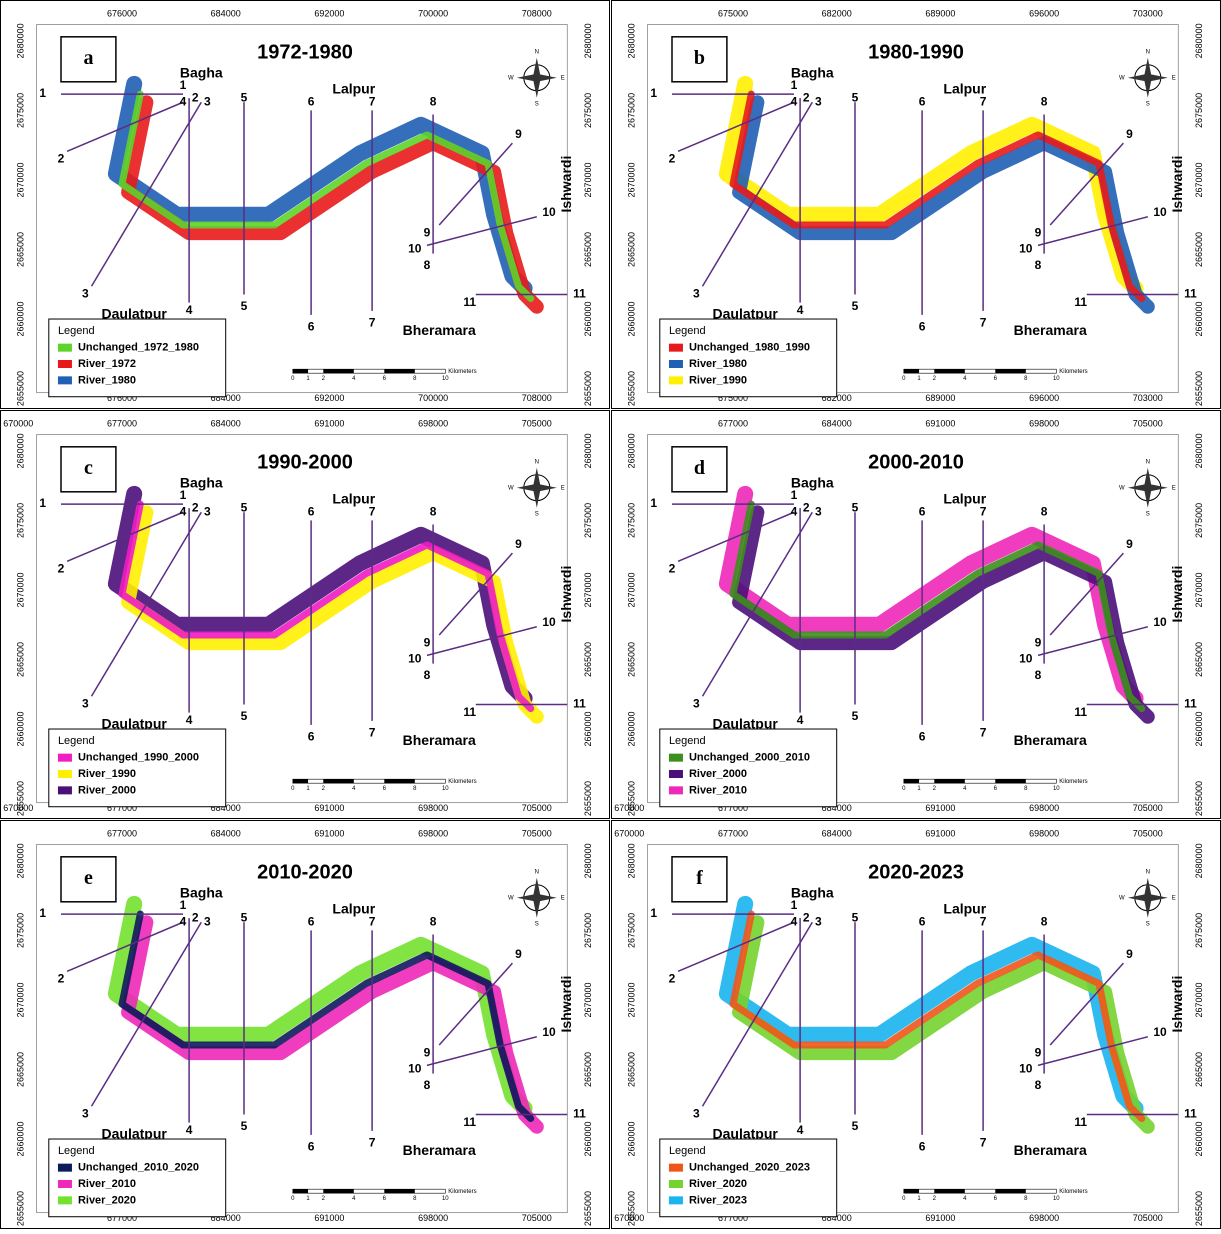 This screenshot has height=1234, width=1221. I want to click on section-label: 9, so click(427, 1052).